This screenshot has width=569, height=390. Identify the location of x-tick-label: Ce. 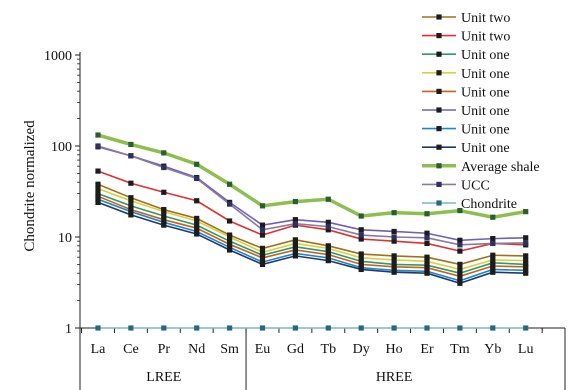
(131, 349).